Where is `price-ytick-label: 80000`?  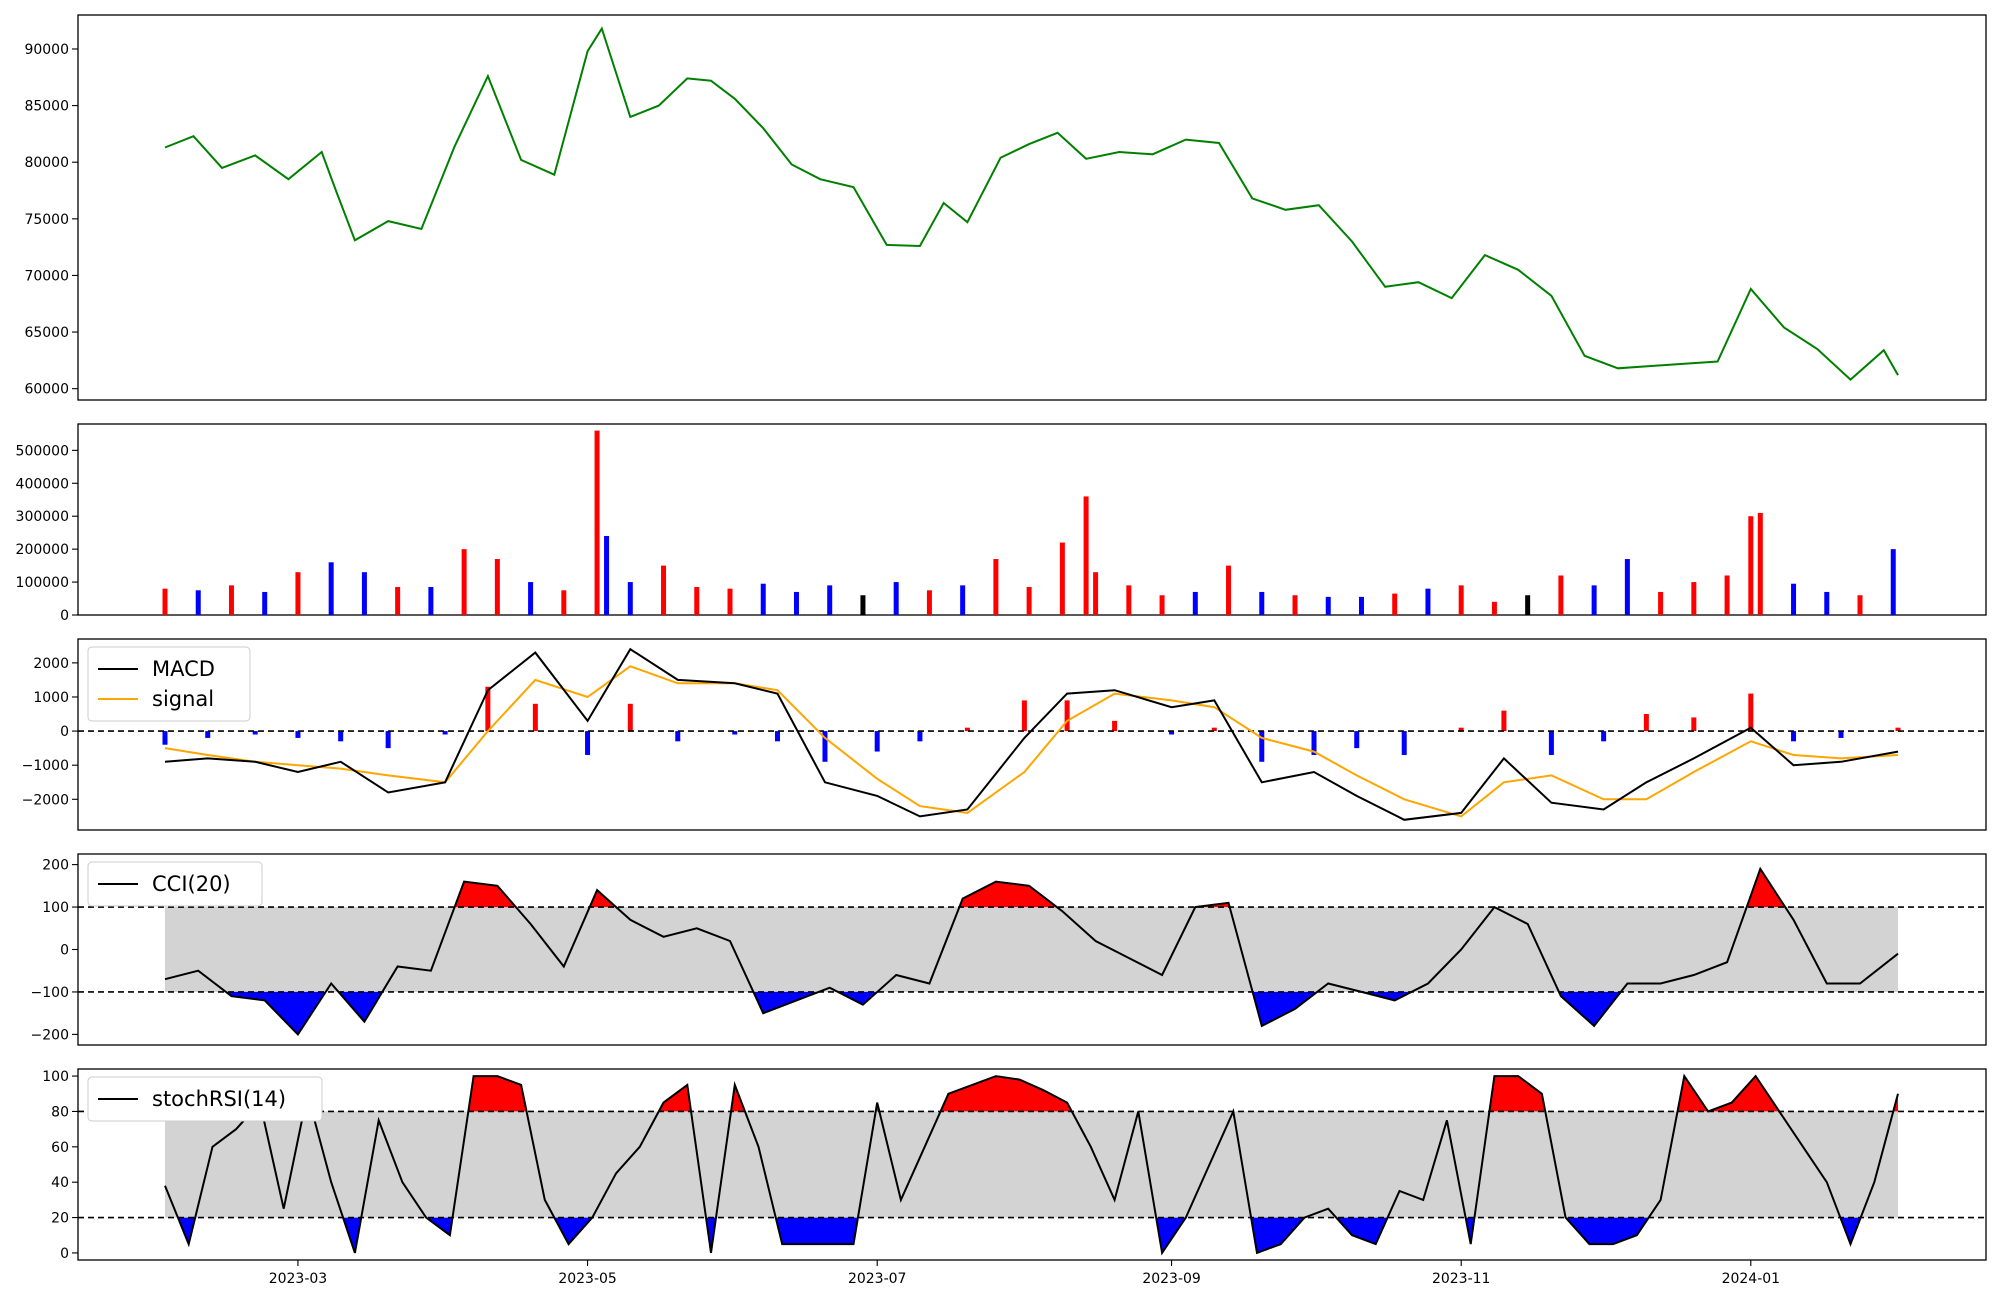 price-ytick-label: 80000 is located at coordinates (46, 163).